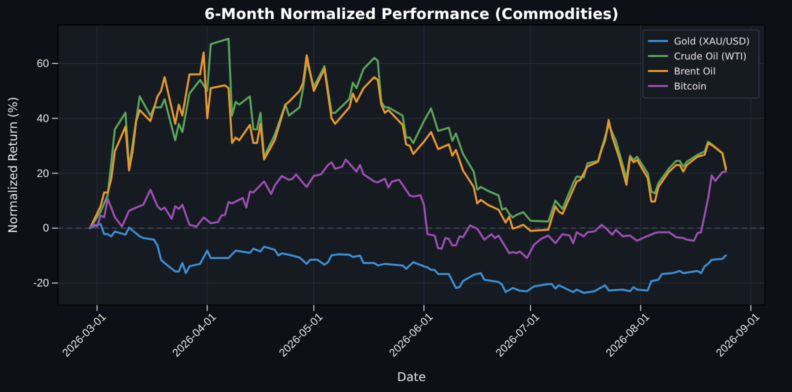 Image resolution: width=792 pixels, height=392 pixels. I want to click on x-axis-title: Date, so click(411, 377).